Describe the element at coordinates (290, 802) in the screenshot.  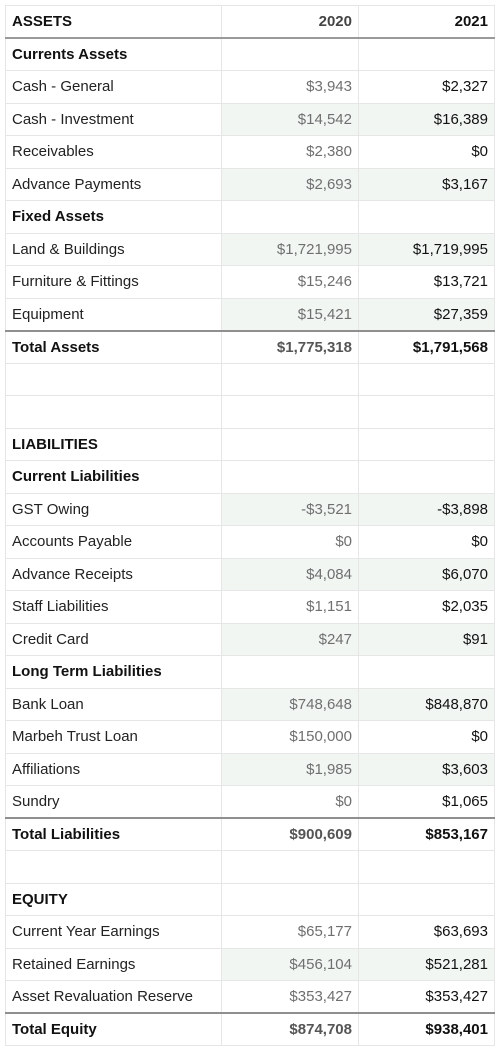
I see `value-2020: $0` at that location.